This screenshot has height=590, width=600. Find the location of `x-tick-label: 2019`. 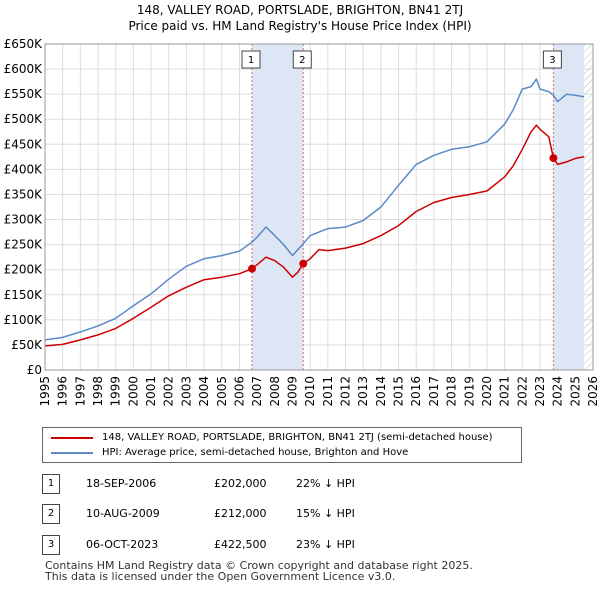

x-tick-label: 2019 is located at coordinates (469, 391).